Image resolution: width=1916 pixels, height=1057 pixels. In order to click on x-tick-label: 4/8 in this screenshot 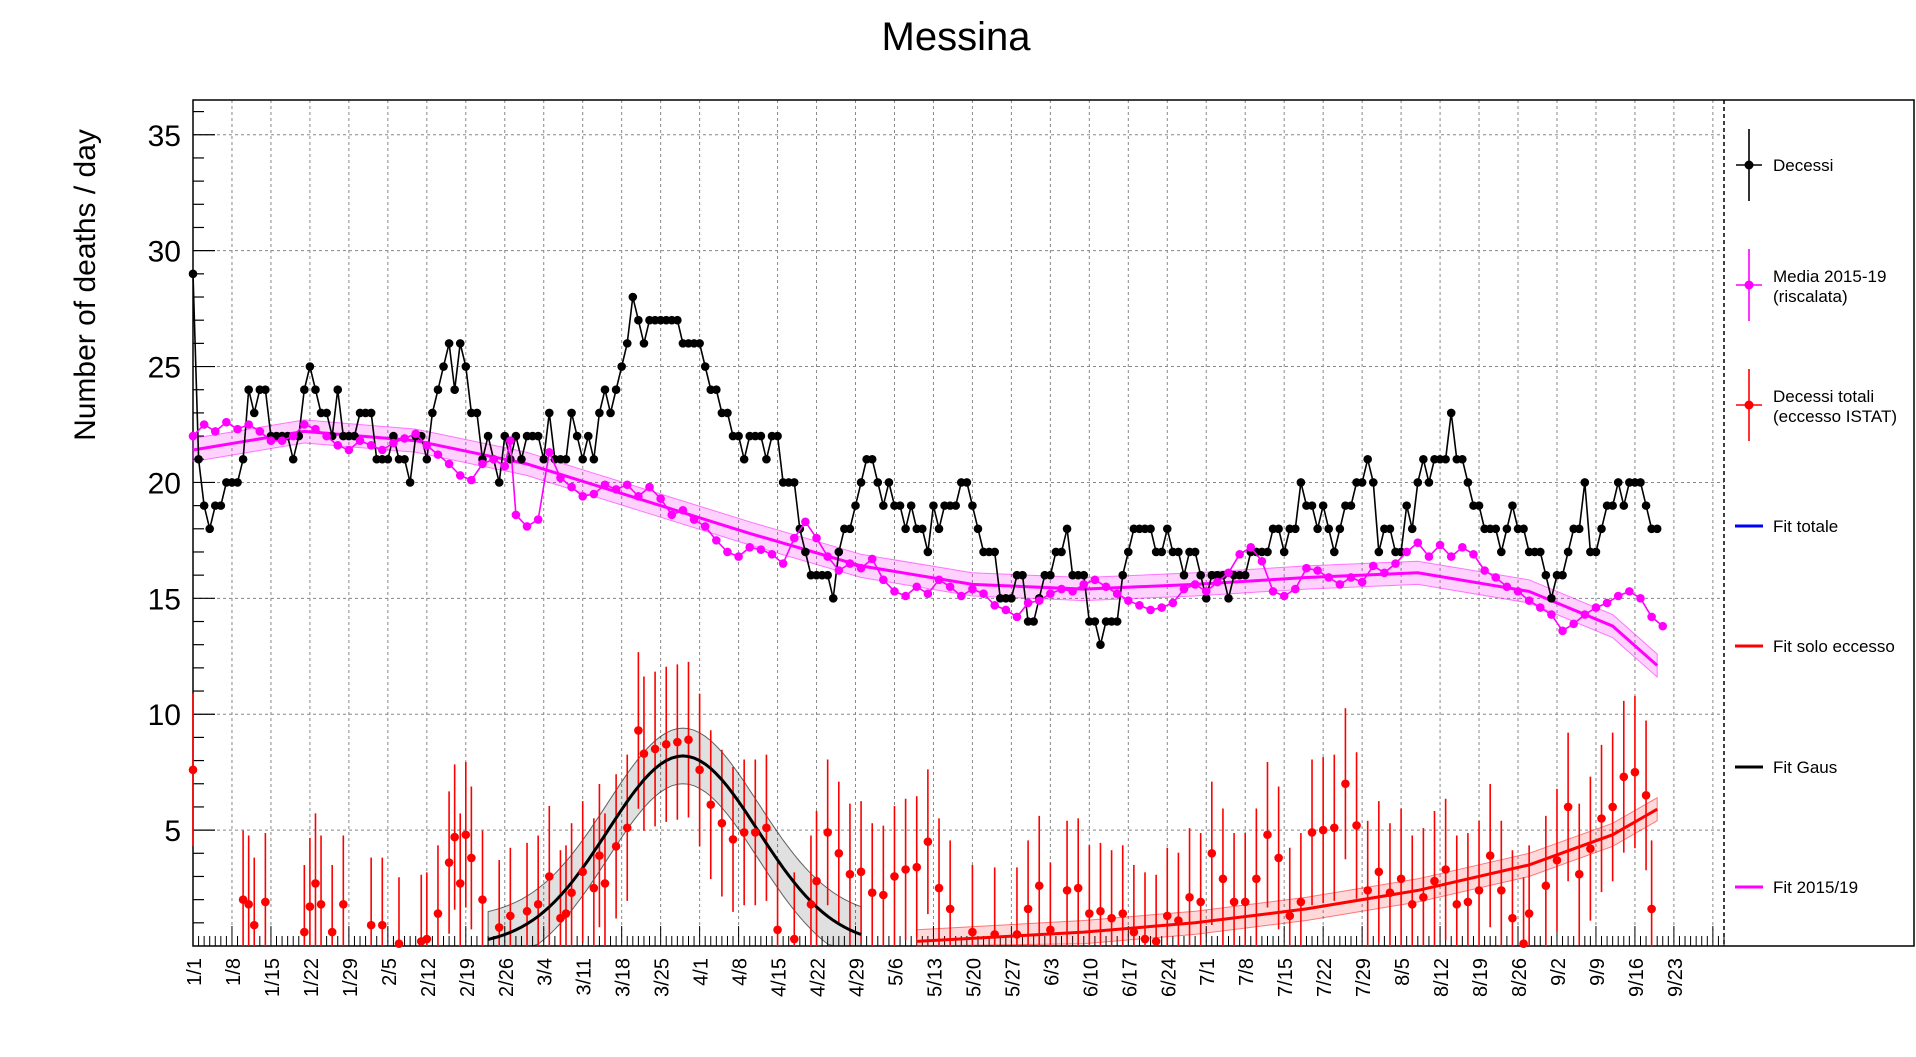, I will do `click(741, 972)`.